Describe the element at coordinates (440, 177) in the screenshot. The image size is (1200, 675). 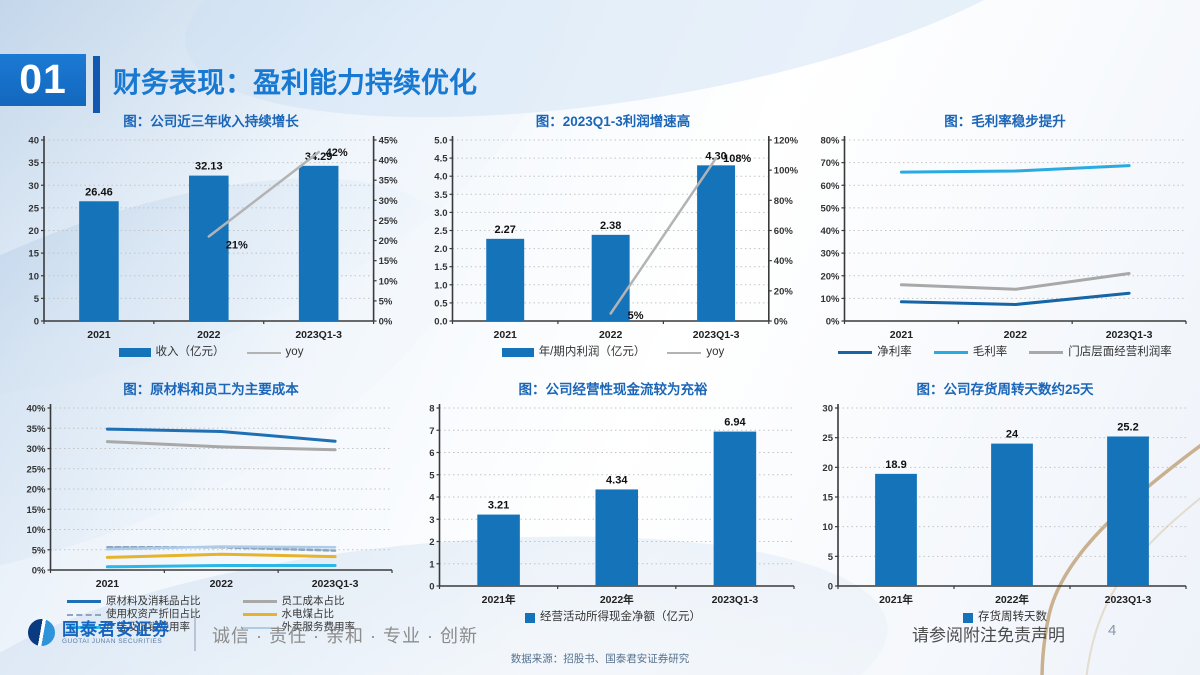
I see `svg-text: 4.0` at that location.